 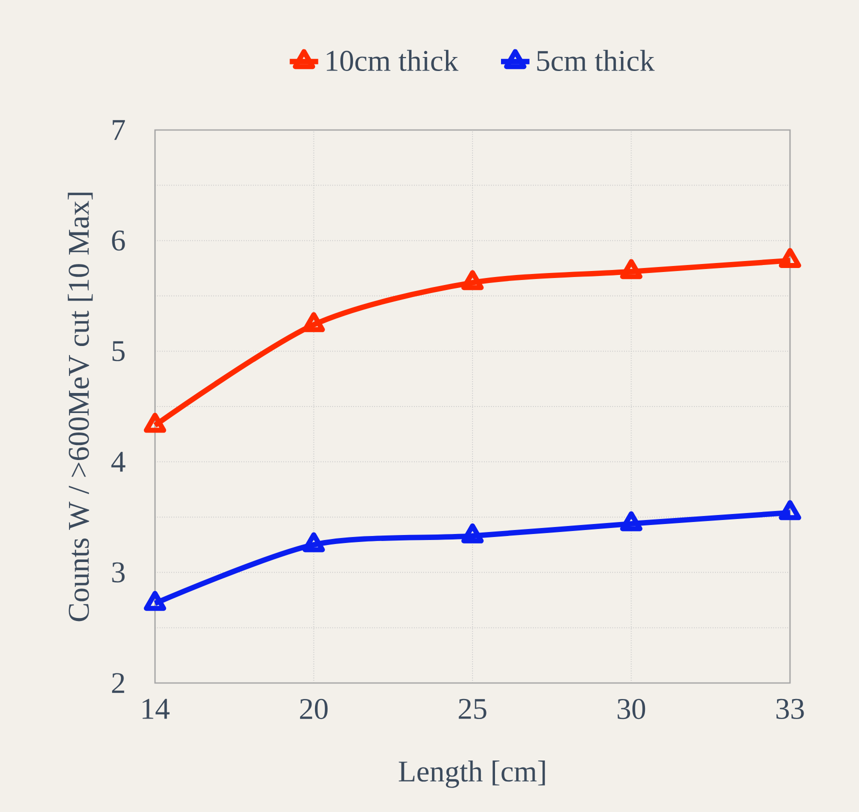 What do you see at coordinates (156, 708) in the screenshot?
I see `x-tick-label: 14` at bounding box center [156, 708].